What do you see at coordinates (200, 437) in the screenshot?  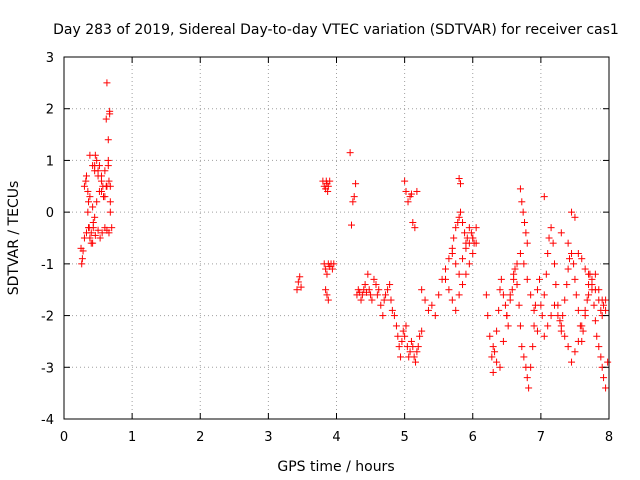 I see `x-tick-label: 2` at bounding box center [200, 437].